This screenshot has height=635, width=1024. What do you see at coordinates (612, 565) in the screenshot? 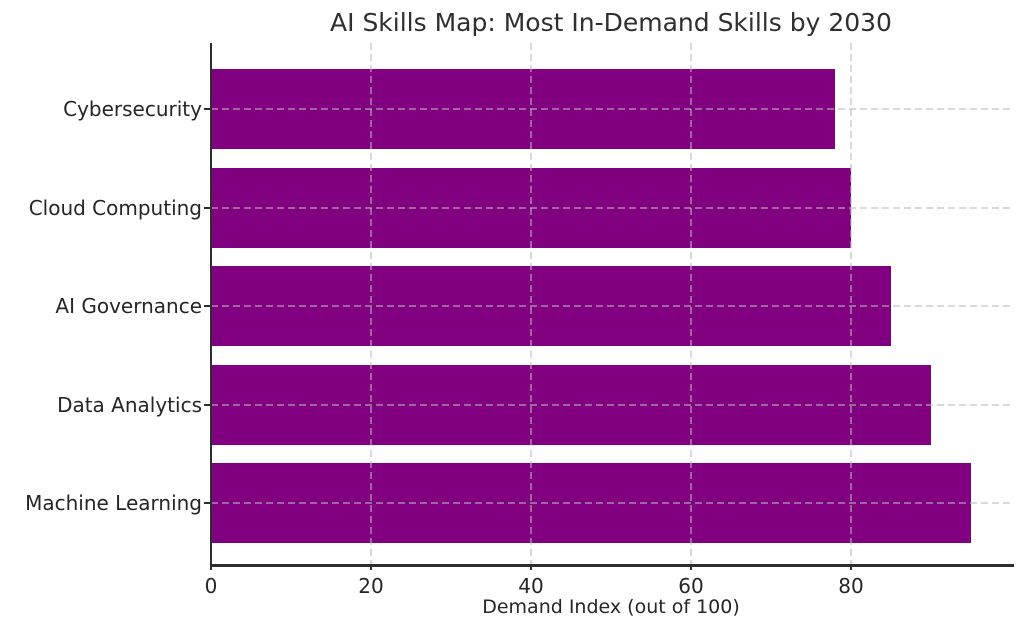
I see `bottom-axis-spine` at bounding box center [612, 565].